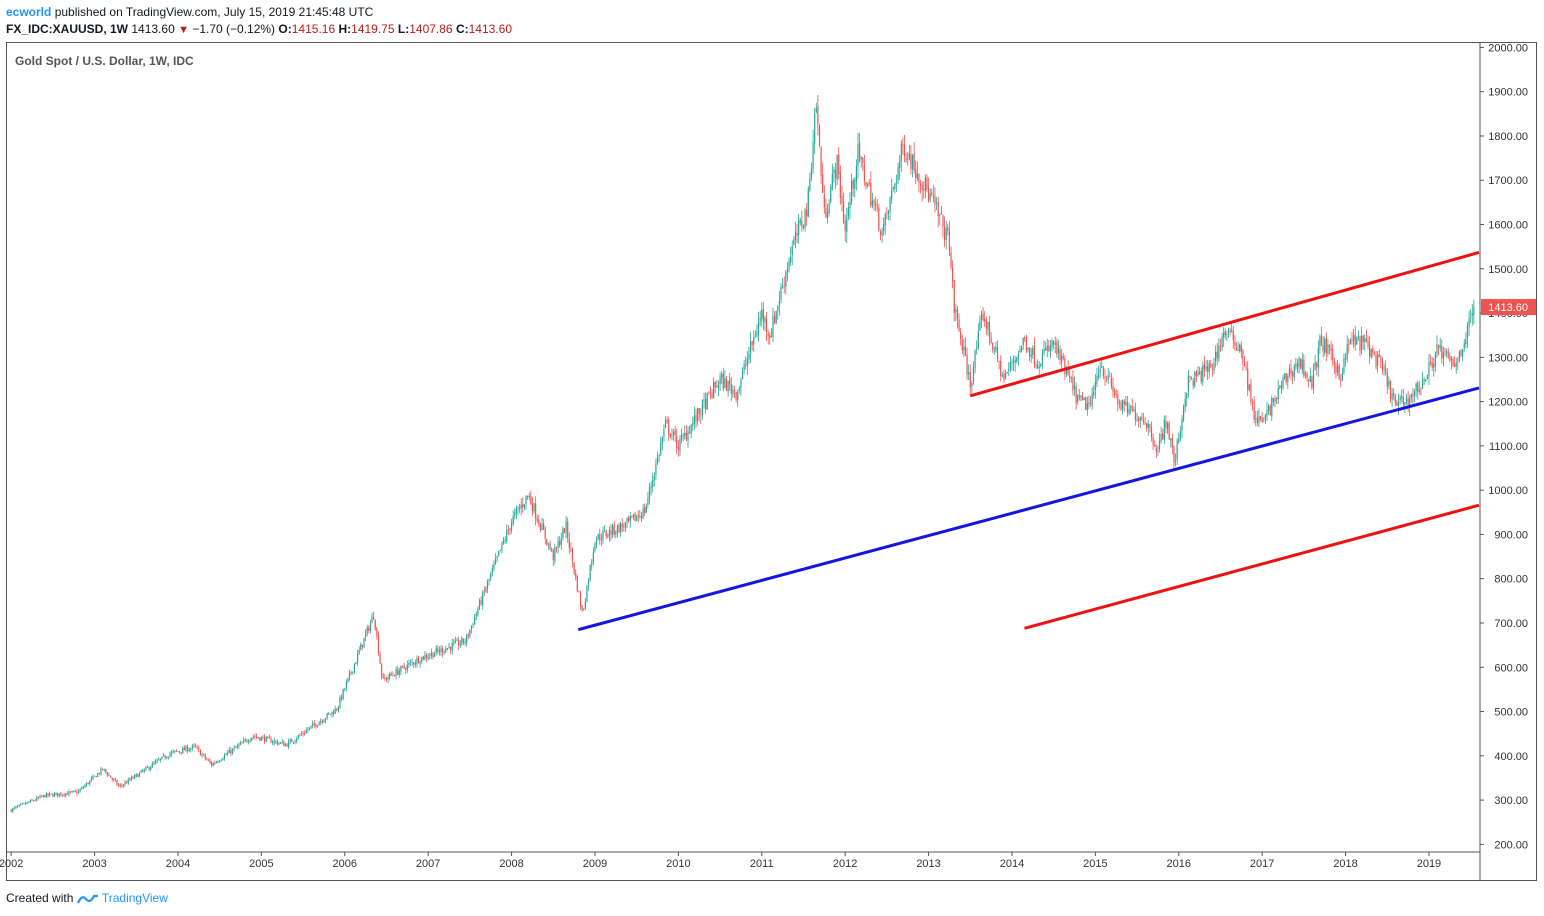  Describe the element at coordinates (29, 12) in the screenshot. I see `author-link: ecworld` at that location.